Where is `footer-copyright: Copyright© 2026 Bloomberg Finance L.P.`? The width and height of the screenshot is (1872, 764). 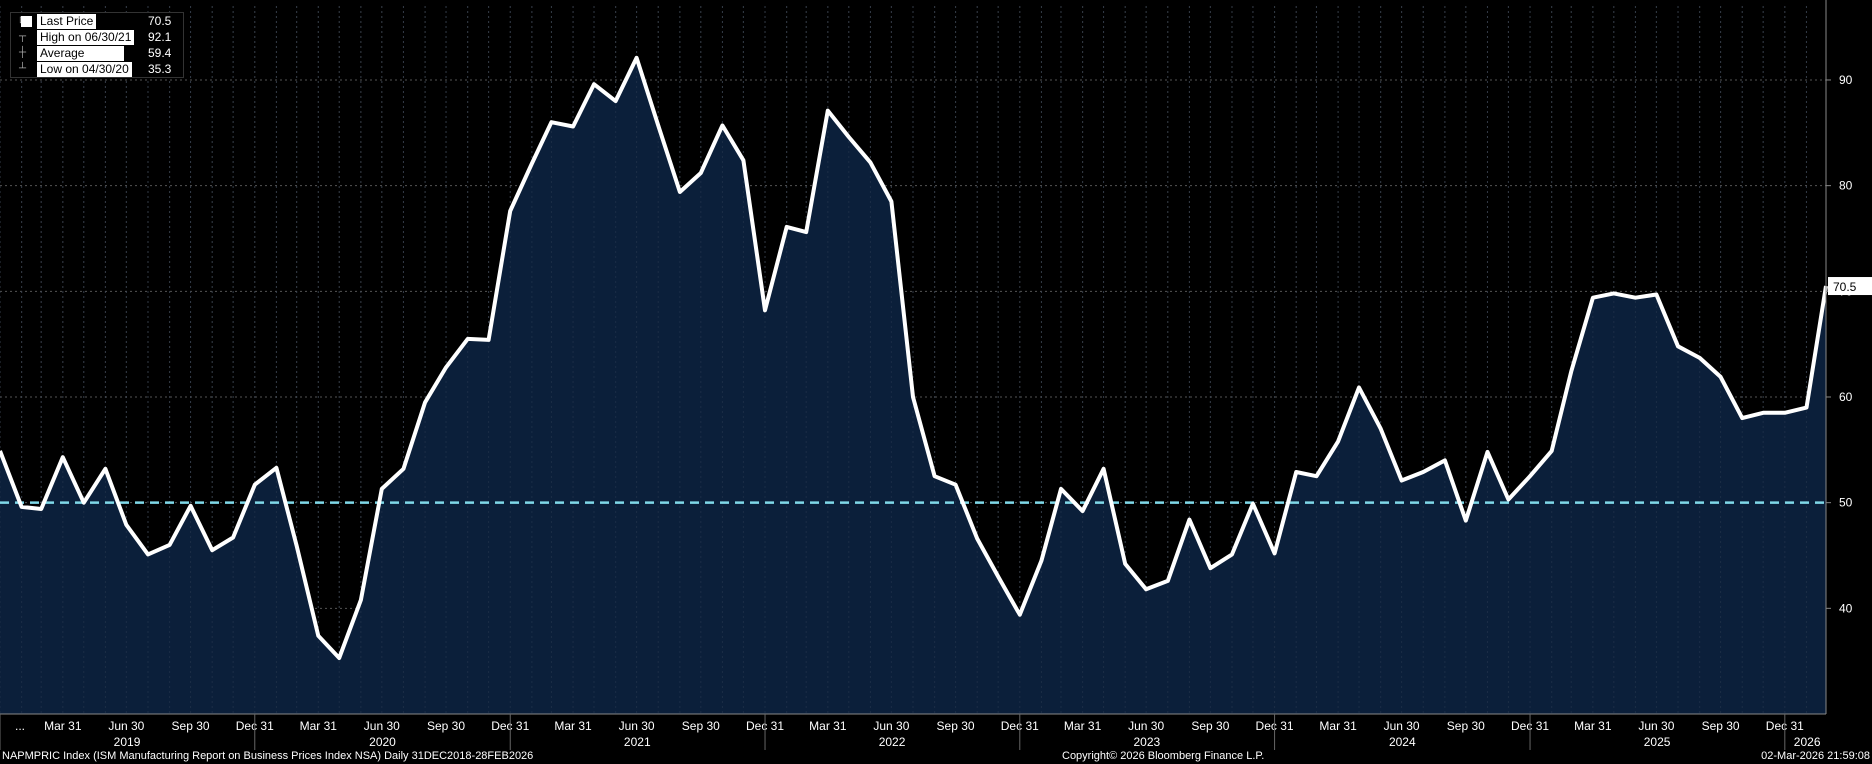
footer-copyright: Copyright© 2026 Bloomberg Finance L.P. is located at coordinates (1163, 756).